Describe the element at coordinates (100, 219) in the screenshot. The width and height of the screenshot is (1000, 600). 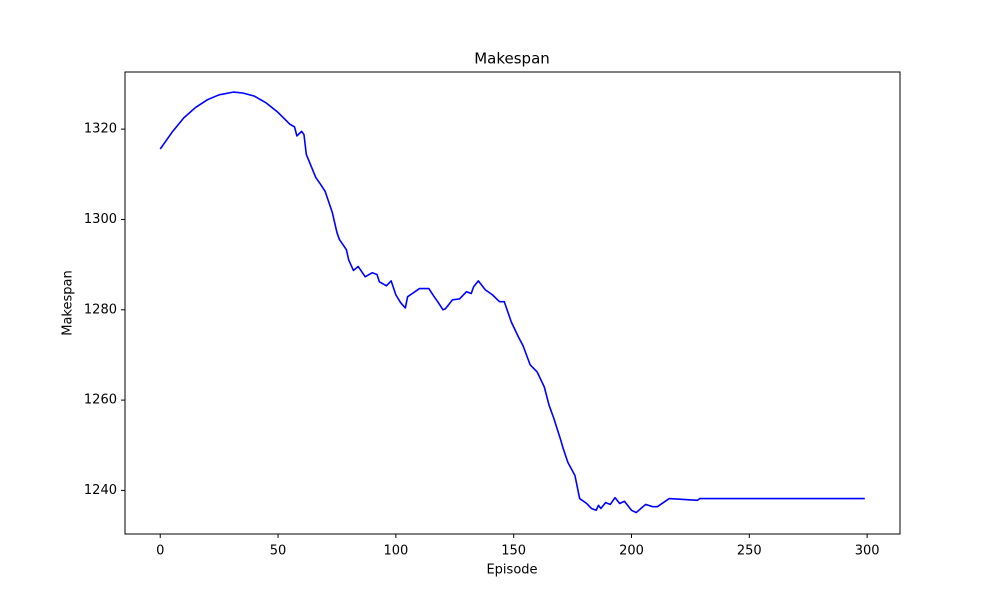
I see `y-tick-label: 1300` at that location.